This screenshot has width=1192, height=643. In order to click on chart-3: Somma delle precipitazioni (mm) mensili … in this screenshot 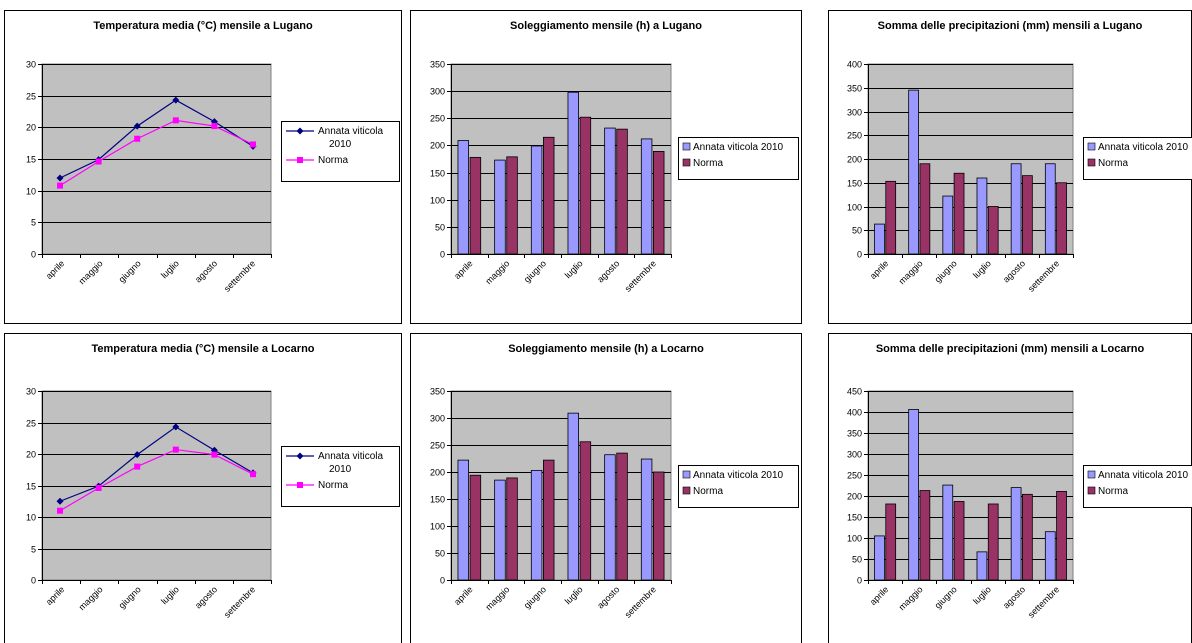, I will do `click(1010, 167)`.